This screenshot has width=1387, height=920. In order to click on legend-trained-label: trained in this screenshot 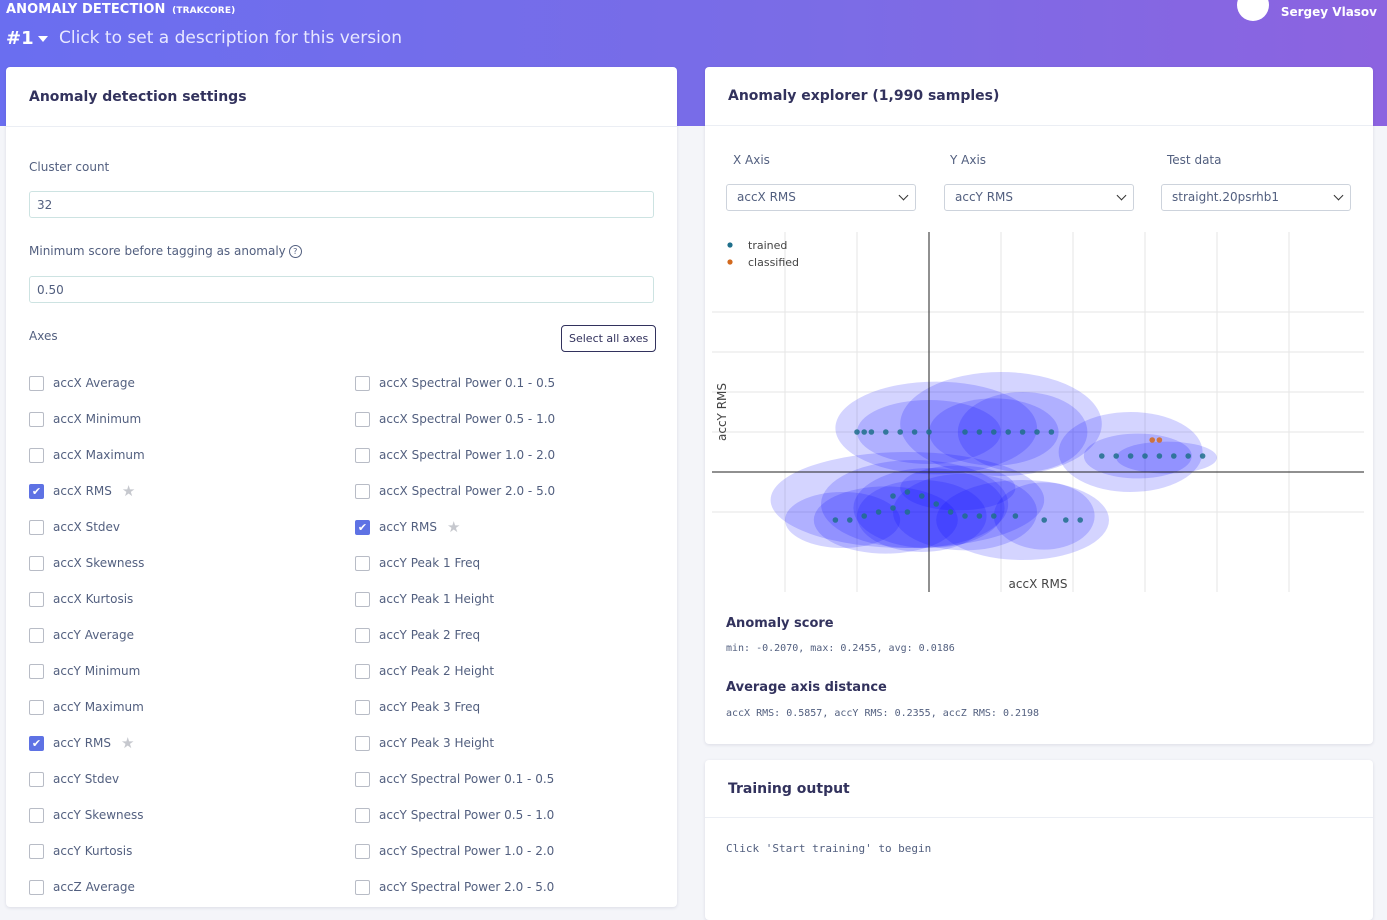, I will do `click(767, 245)`.